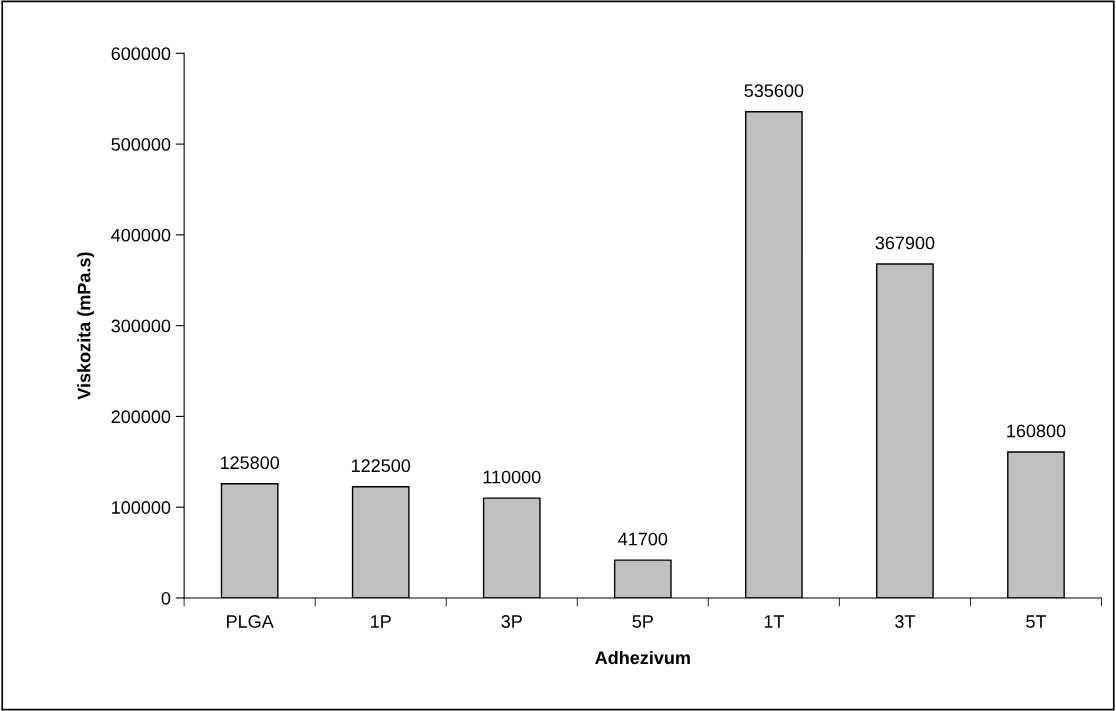  Describe the element at coordinates (250, 463) in the screenshot. I see `data-label: 125800` at that location.